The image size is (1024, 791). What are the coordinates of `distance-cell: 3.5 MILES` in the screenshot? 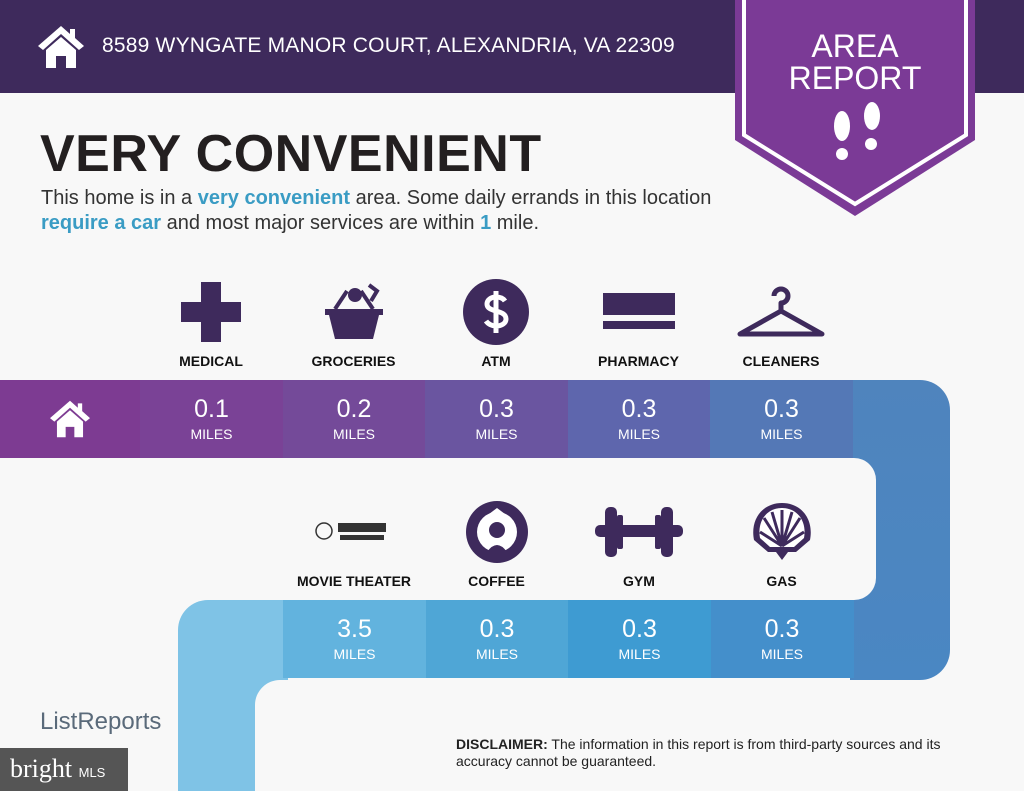 It's located at (354, 639).